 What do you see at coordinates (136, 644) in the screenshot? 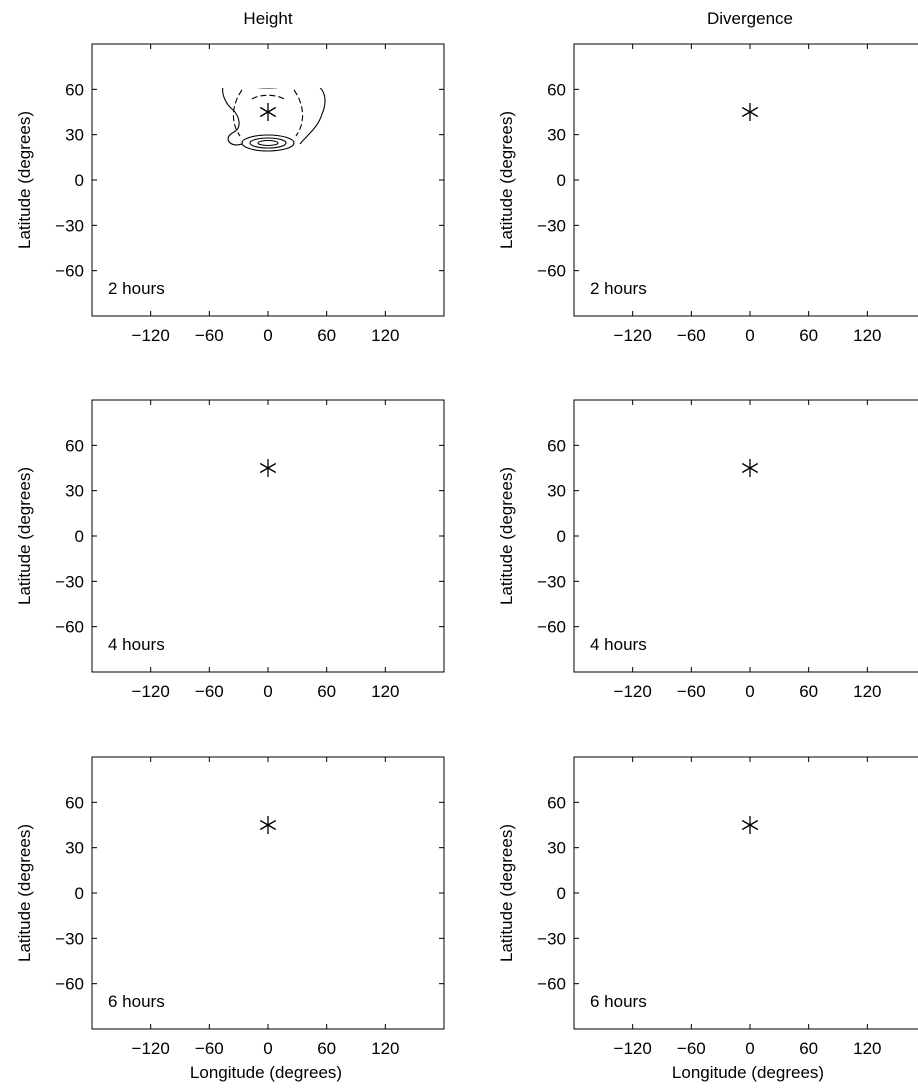
I see `time-annotation: 4 hours` at bounding box center [136, 644].